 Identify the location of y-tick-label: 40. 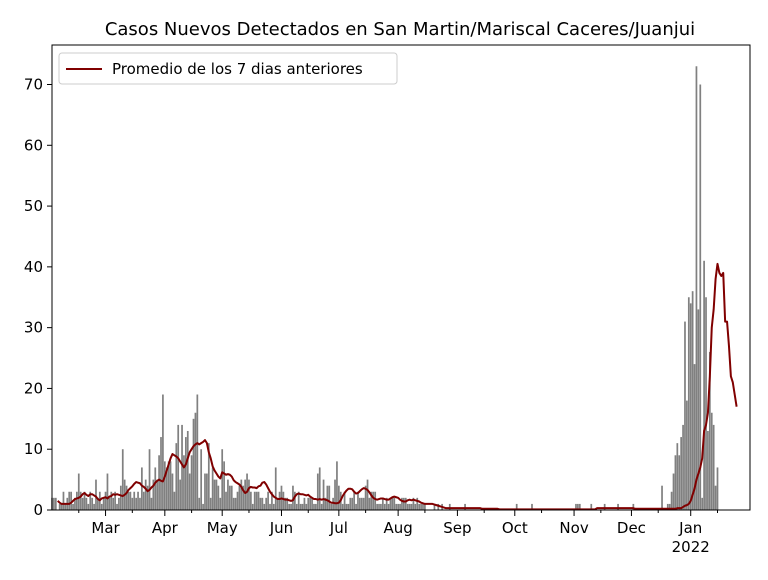
(33, 267).